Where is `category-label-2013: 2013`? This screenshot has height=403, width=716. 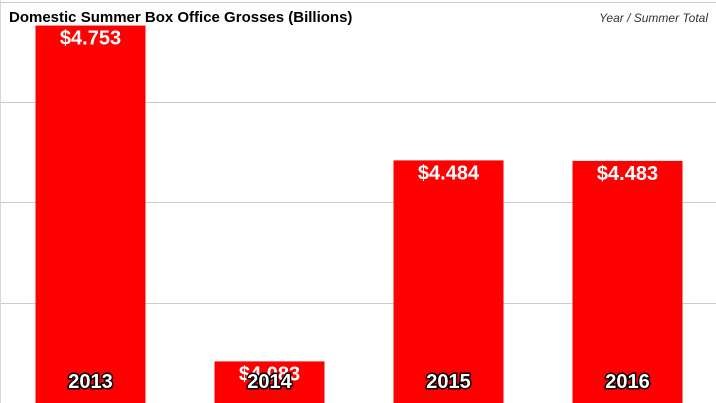 category-label-2013: 2013 is located at coordinates (90, 382).